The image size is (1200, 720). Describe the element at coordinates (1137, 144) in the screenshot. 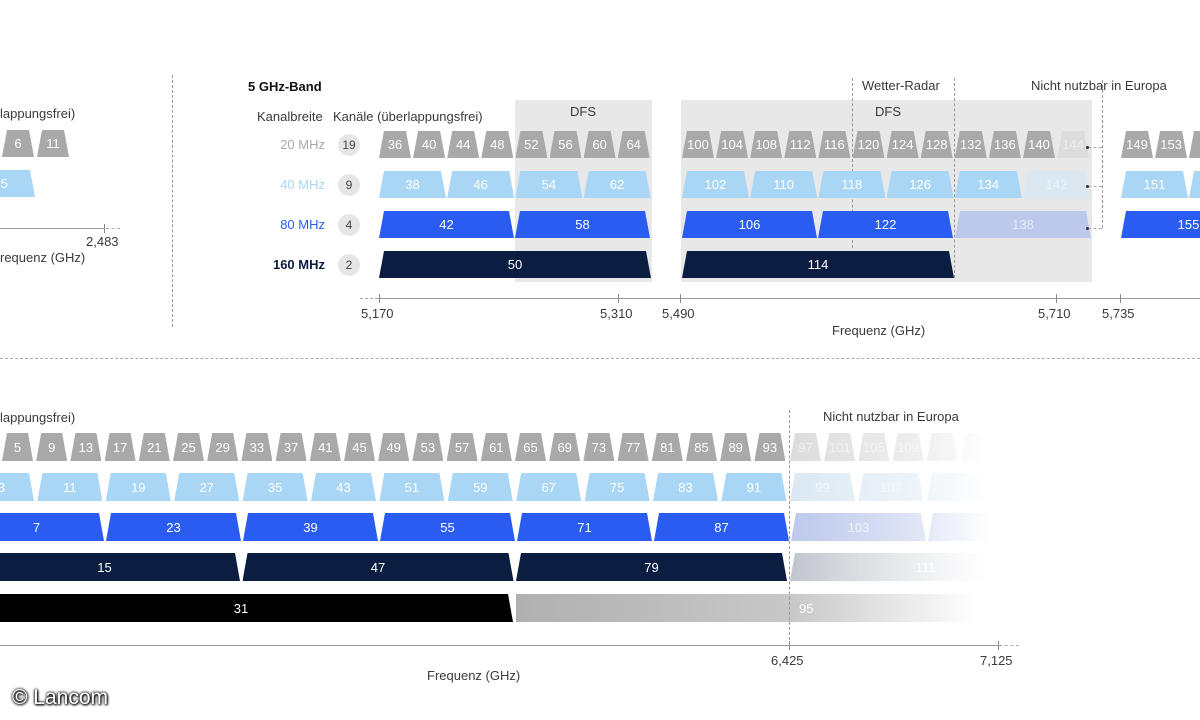

I see `channel-tile: 149` at that location.